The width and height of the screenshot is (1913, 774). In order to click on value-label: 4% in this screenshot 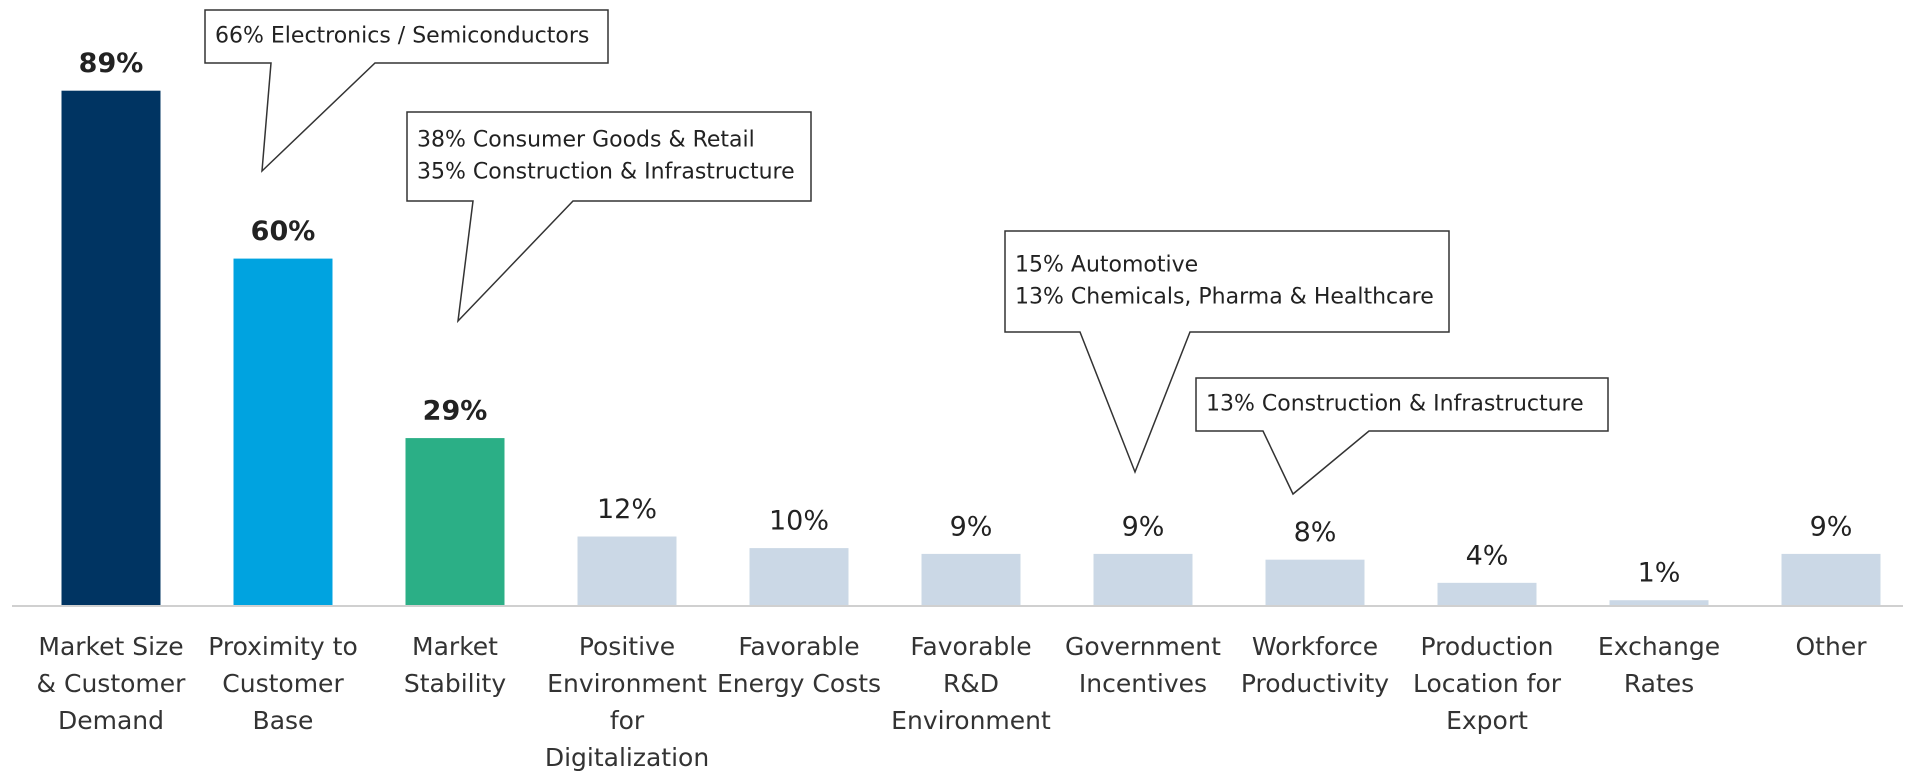, I will do `click(1487, 555)`.